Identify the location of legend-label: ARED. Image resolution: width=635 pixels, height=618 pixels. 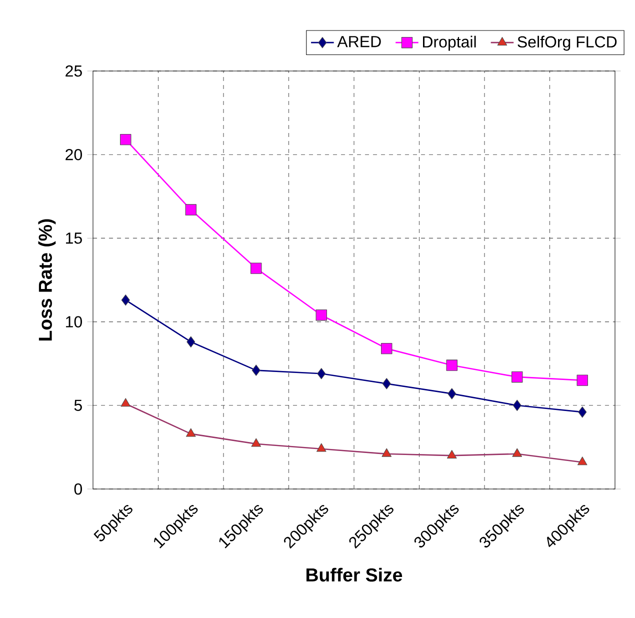
(359, 42).